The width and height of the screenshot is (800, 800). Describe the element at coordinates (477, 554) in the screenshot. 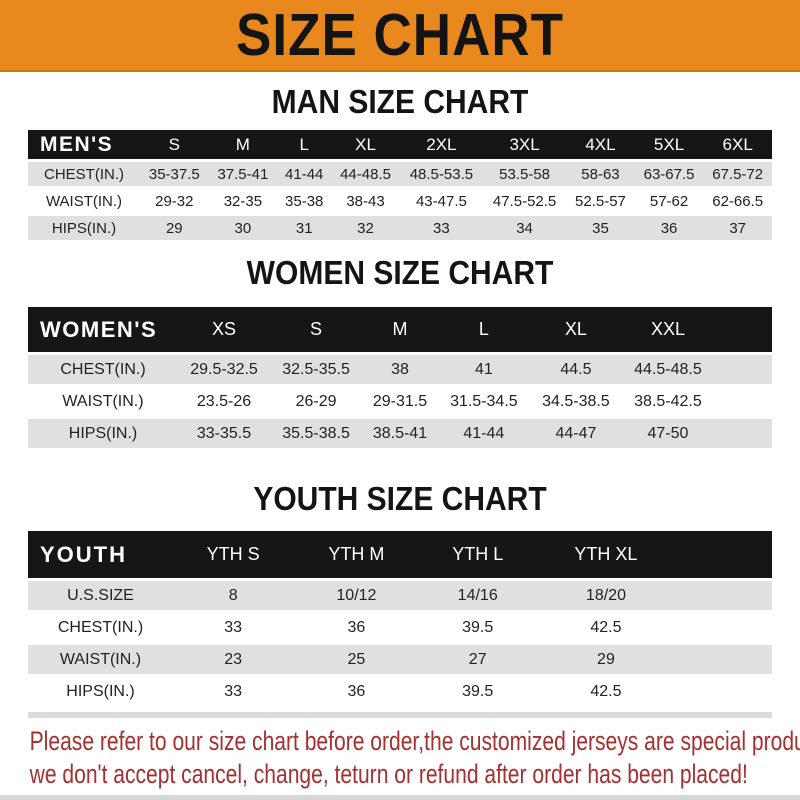

I see `column-header: YTH L` at that location.